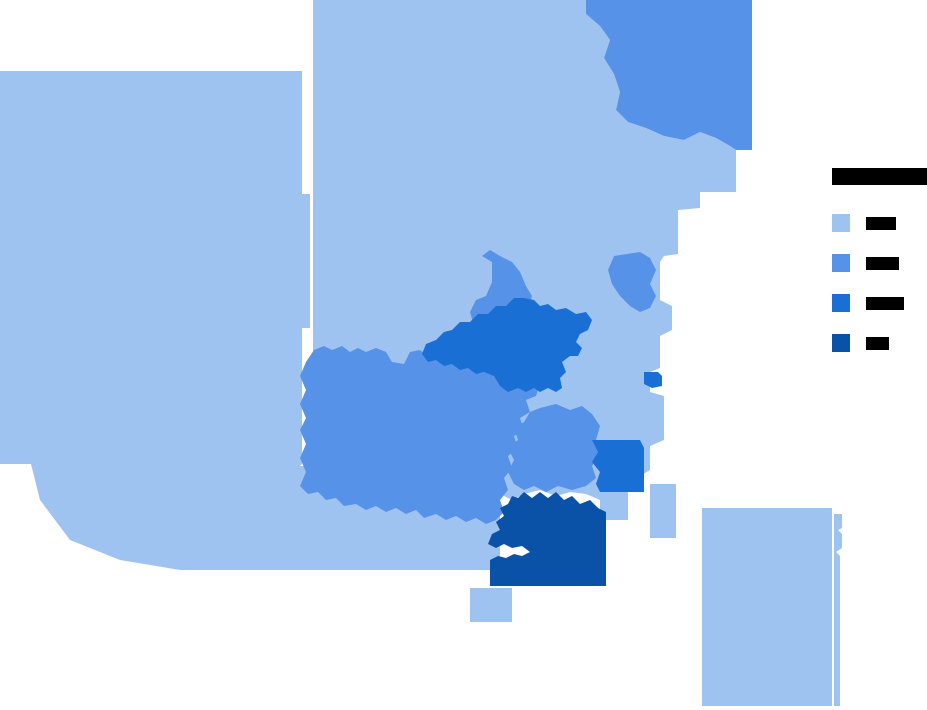 The image size is (927, 710). Describe the element at coordinates (166, 449) in the screenshot. I see `map-region-level1-west` at that location.